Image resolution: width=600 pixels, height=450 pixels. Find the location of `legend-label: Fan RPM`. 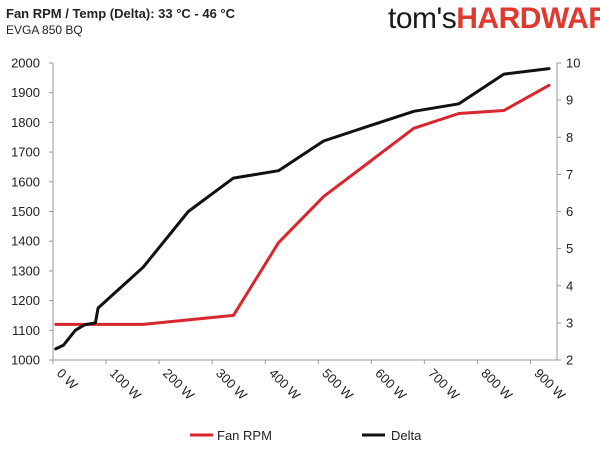

legend-label: Fan RPM is located at coordinates (244, 435).